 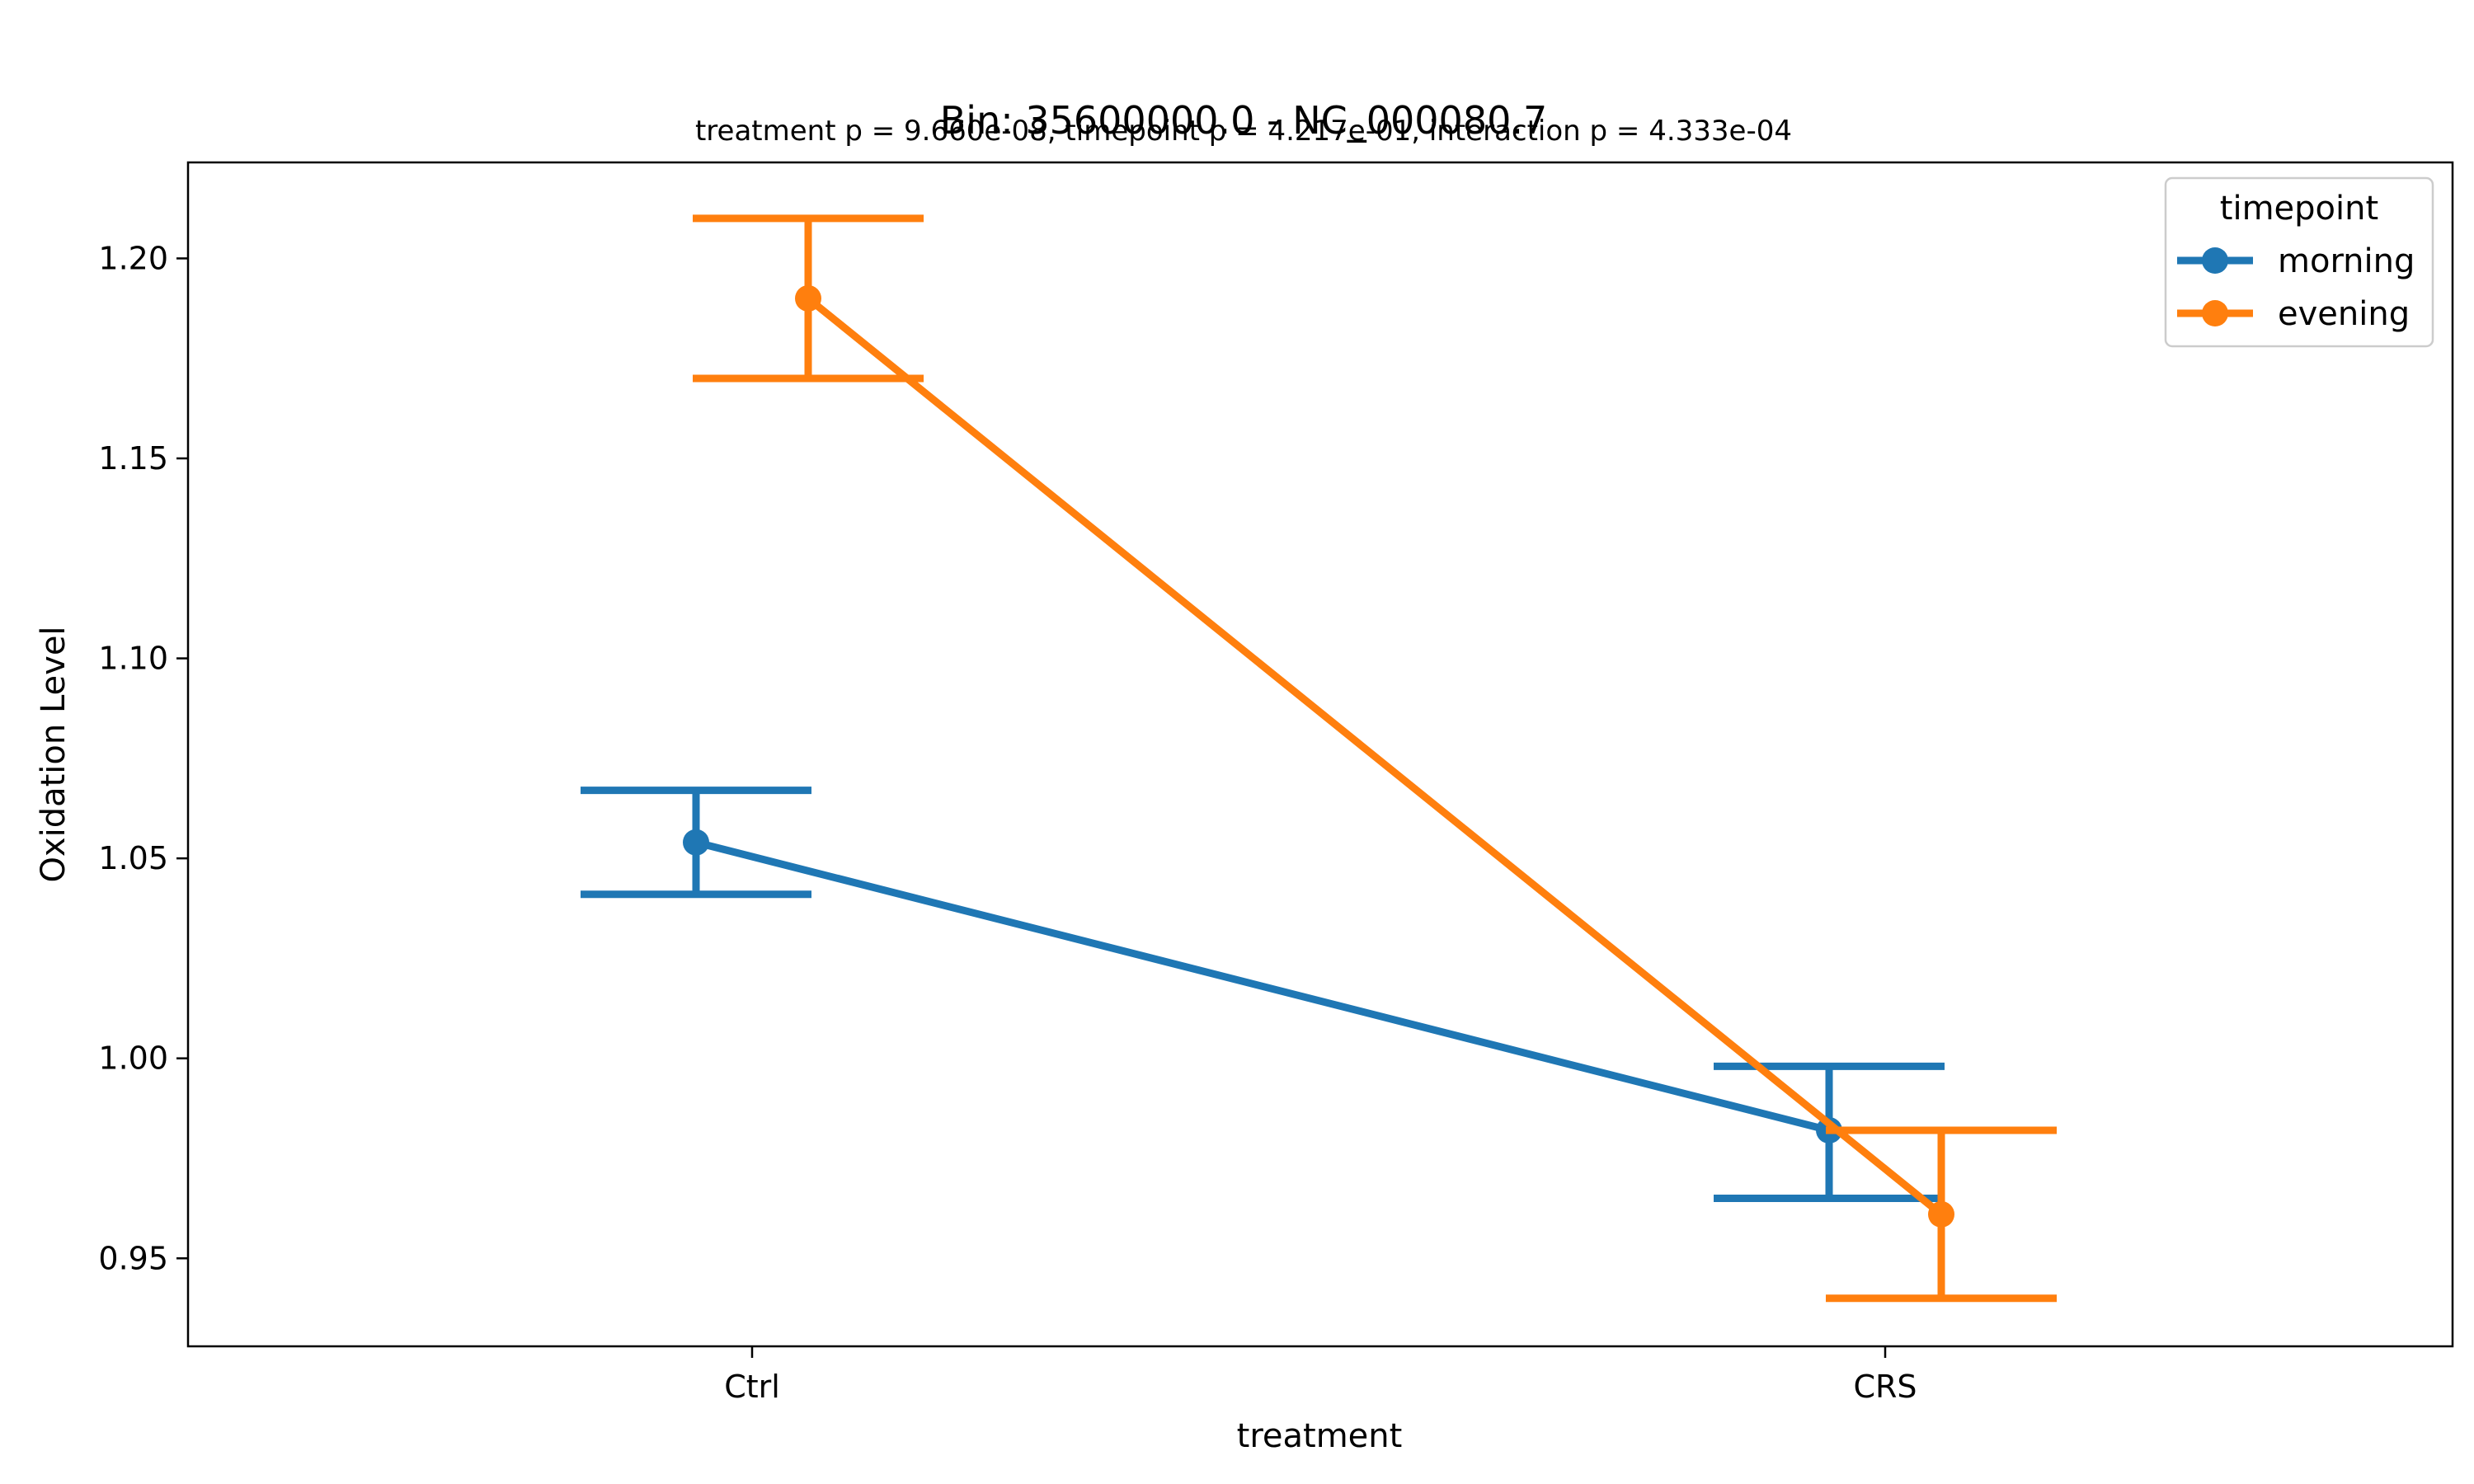 I want to click on legend-swatch-marker-morning, so click(x=2215, y=260).